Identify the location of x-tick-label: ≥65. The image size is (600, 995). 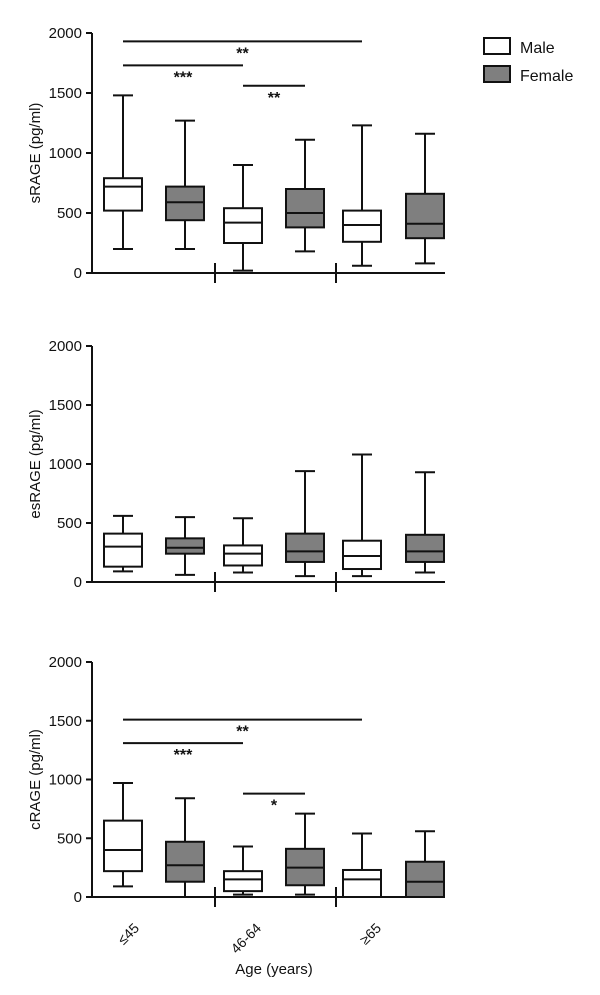
(370, 934).